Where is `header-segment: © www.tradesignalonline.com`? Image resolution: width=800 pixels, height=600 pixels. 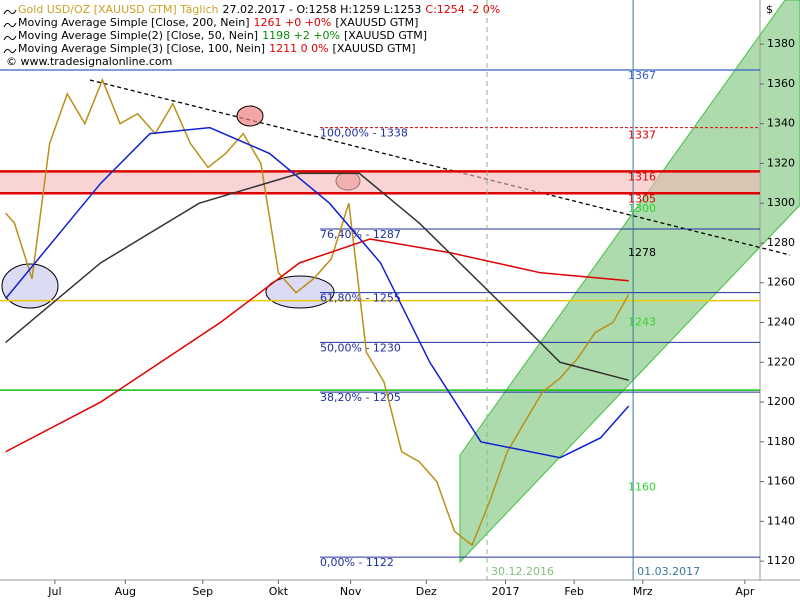
header-segment: © www.tradesignalonline.com is located at coordinates (89, 61).